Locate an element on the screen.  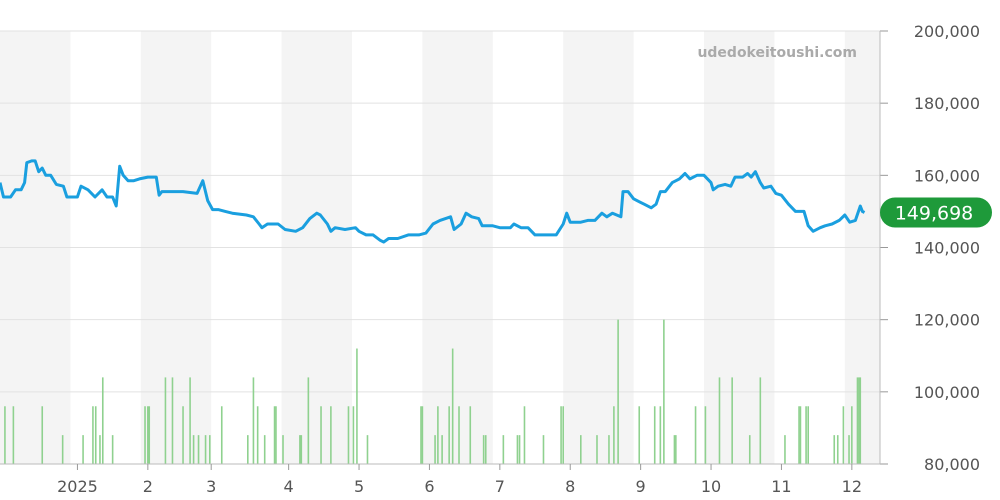
x-tick-label-3: 4 is located at coordinates (289, 486).